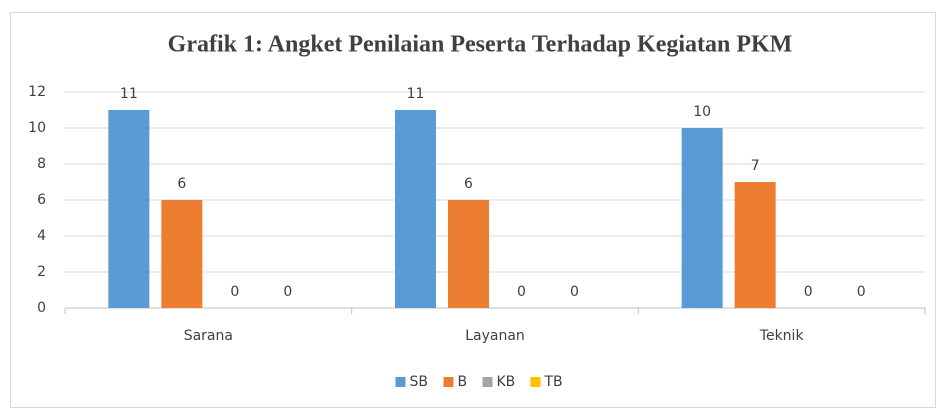  Describe the element at coordinates (553, 382) in the screenshot. I see `legend-label: TB` at that location.